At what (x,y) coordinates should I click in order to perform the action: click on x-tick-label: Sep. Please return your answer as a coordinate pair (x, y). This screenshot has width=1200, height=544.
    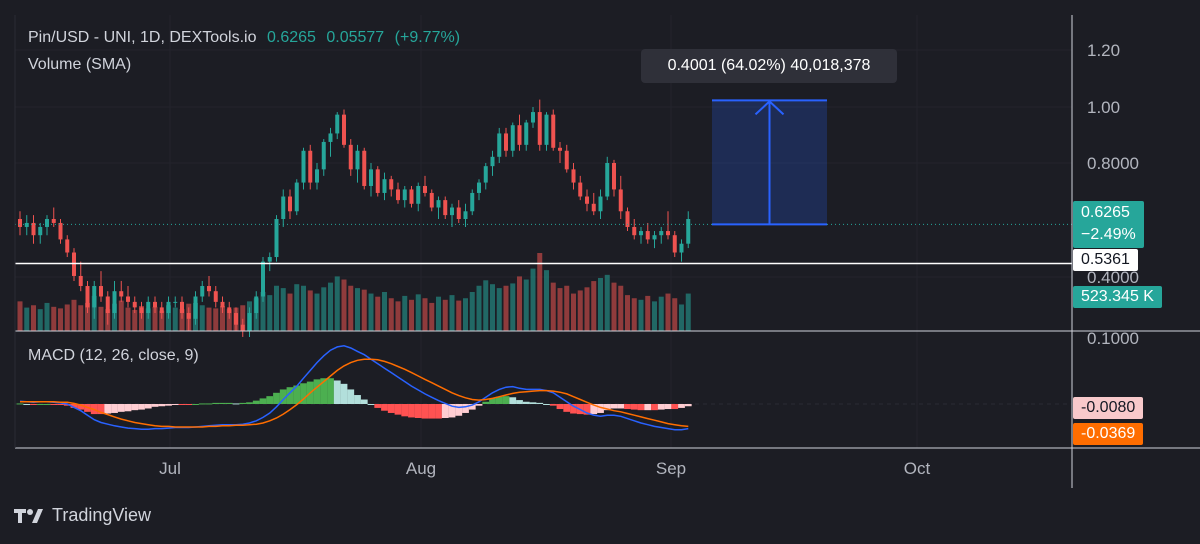
    Looking at the image, I should click on (671, 468).